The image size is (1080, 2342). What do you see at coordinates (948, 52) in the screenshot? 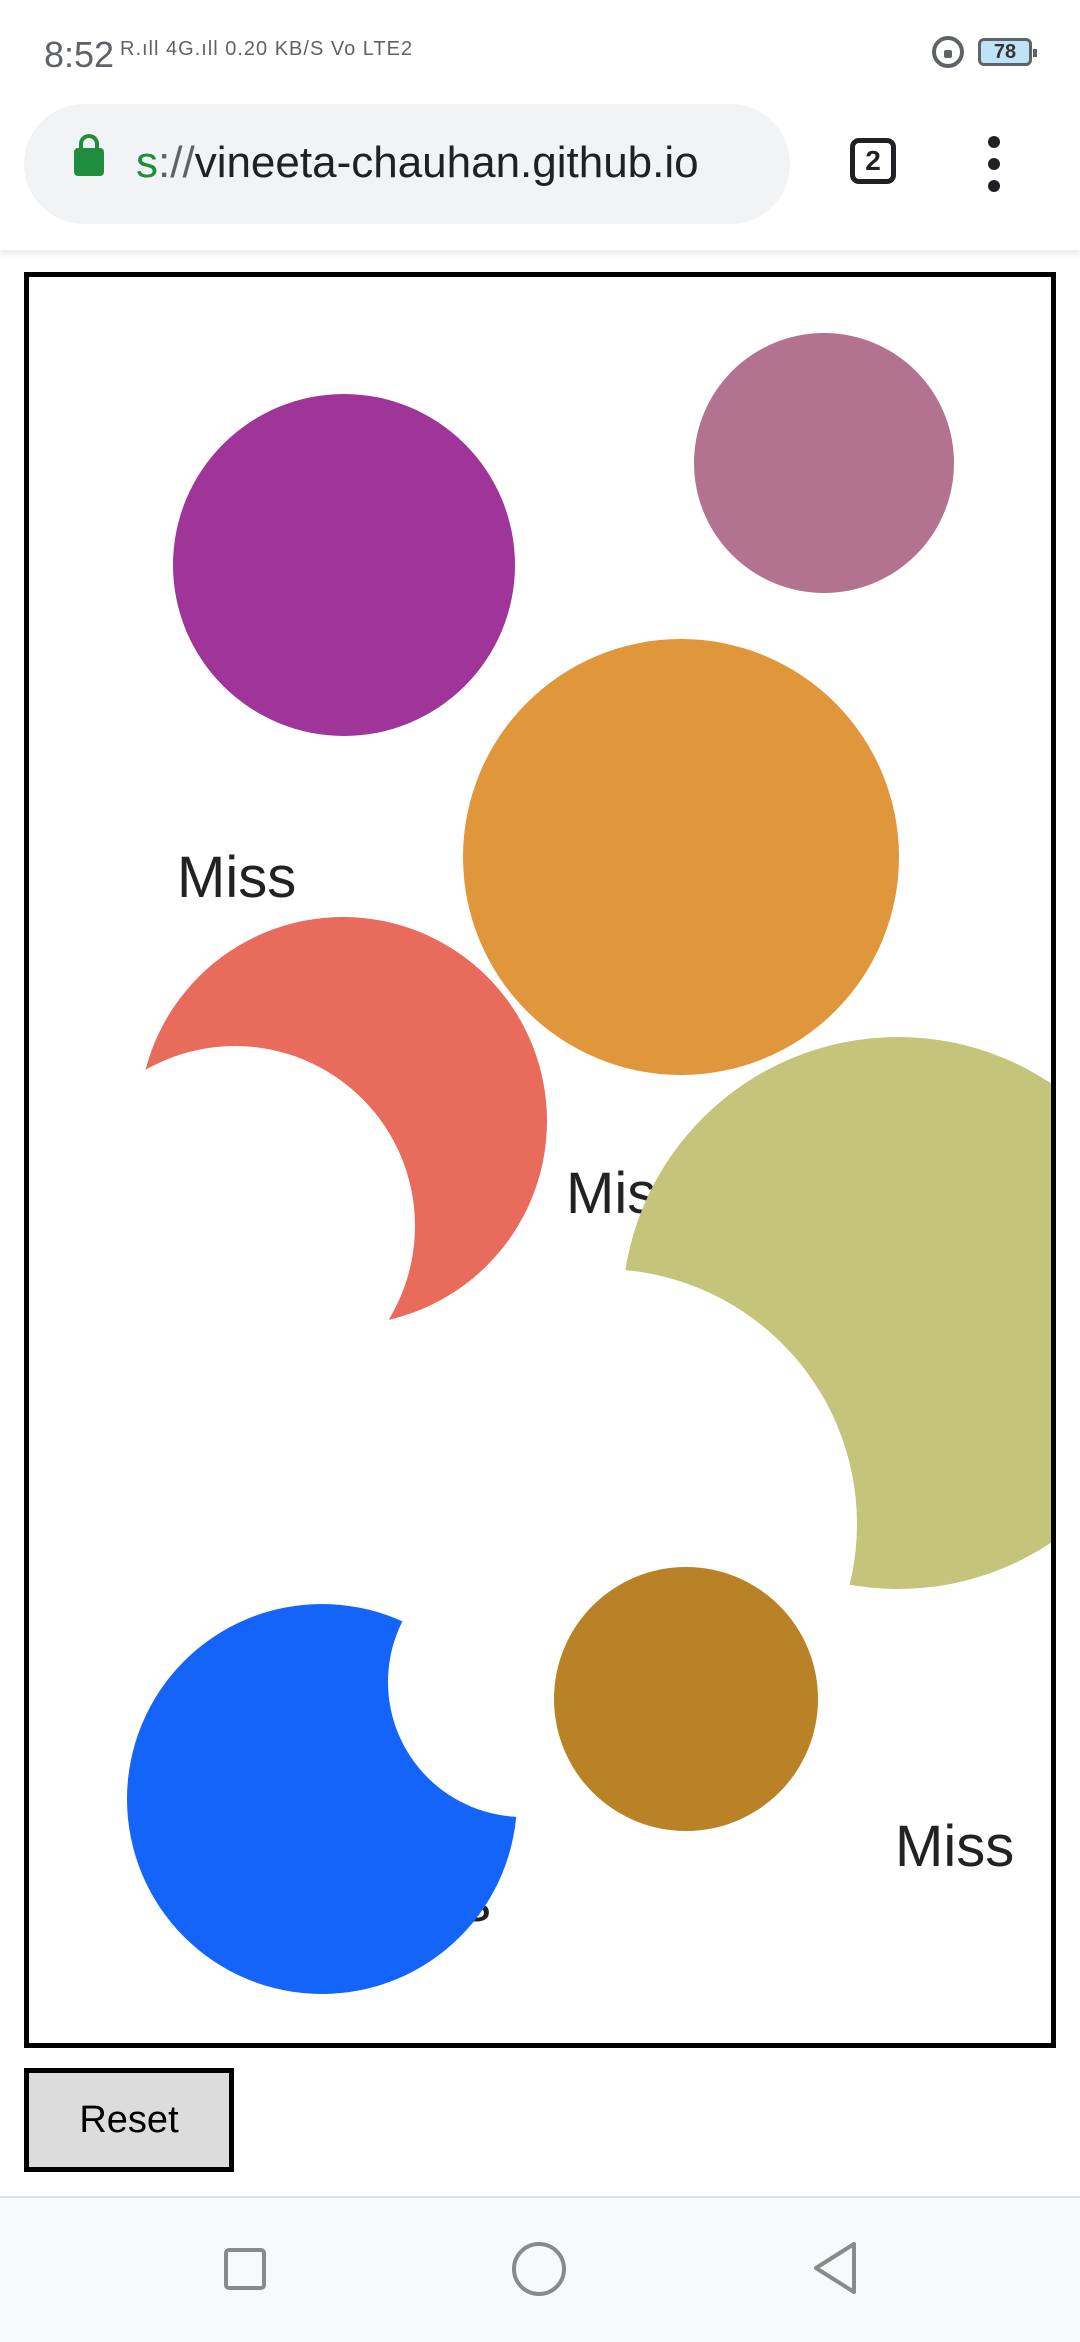
I see `rotation-lock-icon` at bounding box center [948, 52].